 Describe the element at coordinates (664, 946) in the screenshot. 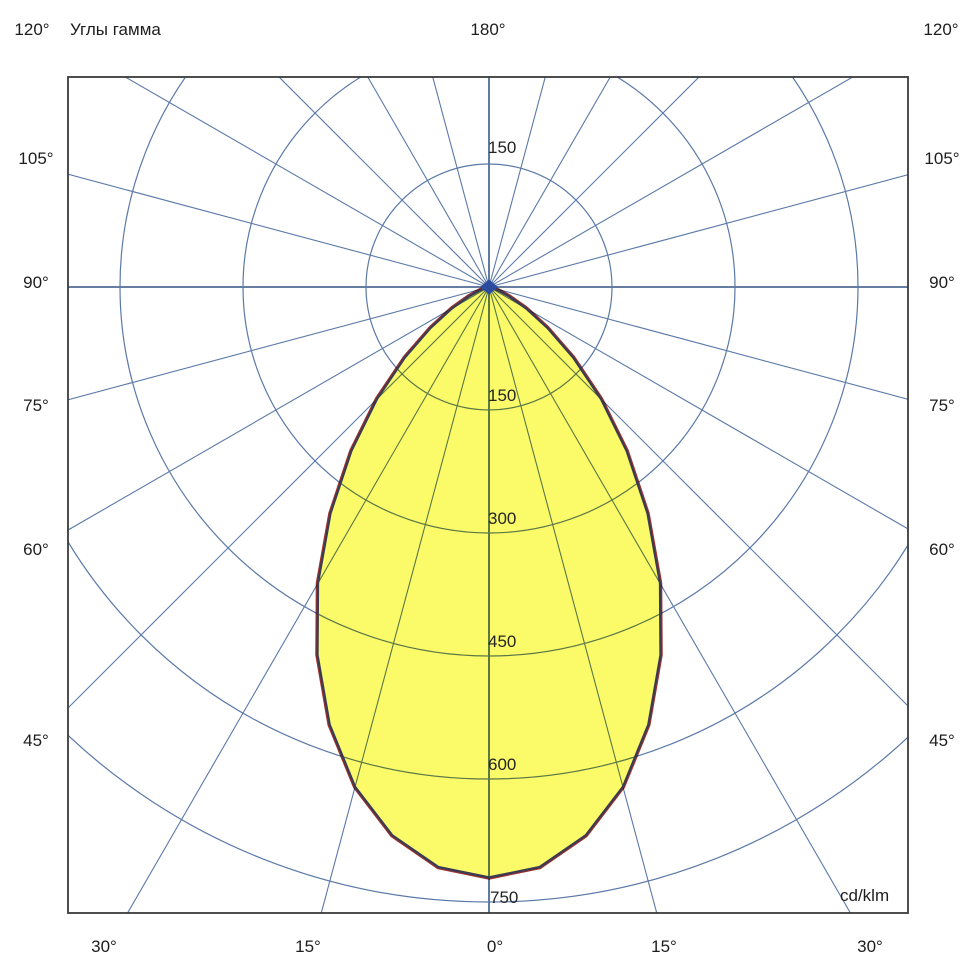

I see `angle-label-bottom-15r: 15°` at that location.